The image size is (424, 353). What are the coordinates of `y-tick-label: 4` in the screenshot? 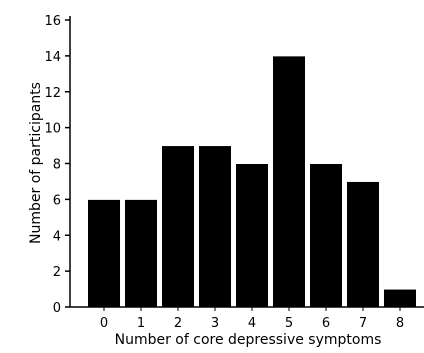 It's located at (57, 236).